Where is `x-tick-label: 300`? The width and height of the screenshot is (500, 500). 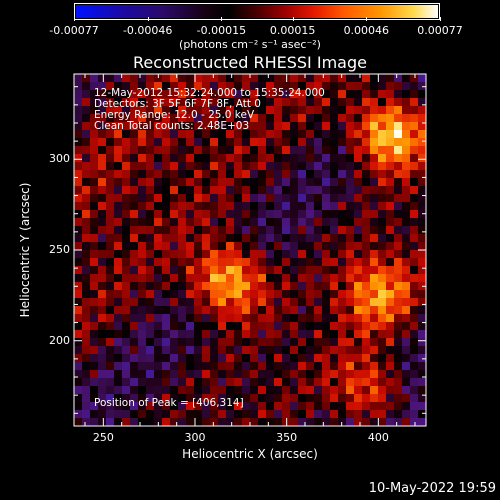 x-tick-label: 300 is located at coordinates (195, 437).